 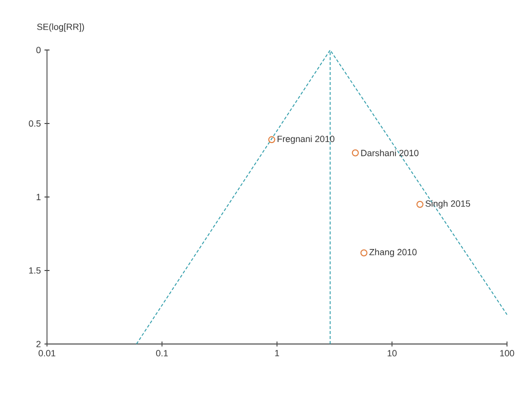 What do you see at coordinates (162, 353) in the screenshot?
I see `x-tick-label: 0.1` at bounding box center [162, 353].